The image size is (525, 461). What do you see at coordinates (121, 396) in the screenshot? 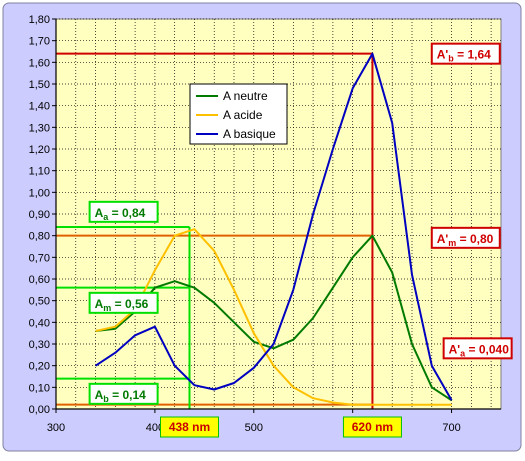
I see `annotation-label-ab: Ab = 0,14` at bounding box center [121, 396].